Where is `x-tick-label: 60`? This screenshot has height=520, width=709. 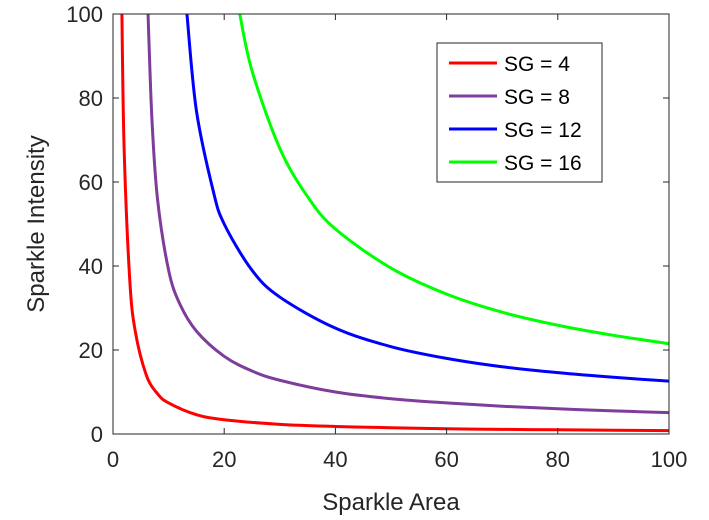 x-tick-label: 60 is located at coordinates (446, 459).